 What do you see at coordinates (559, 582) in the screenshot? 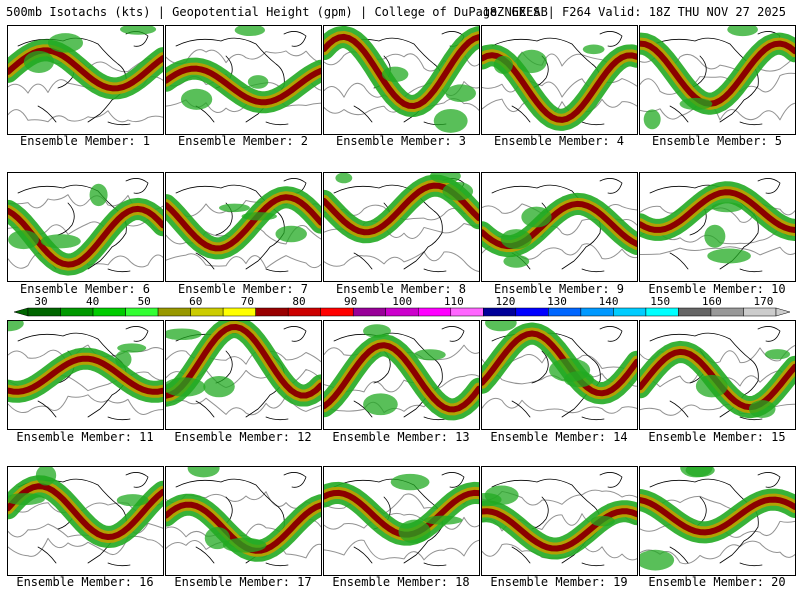
I see `member-label: Ensemble Member: 19` at bounding box center [559, 582].